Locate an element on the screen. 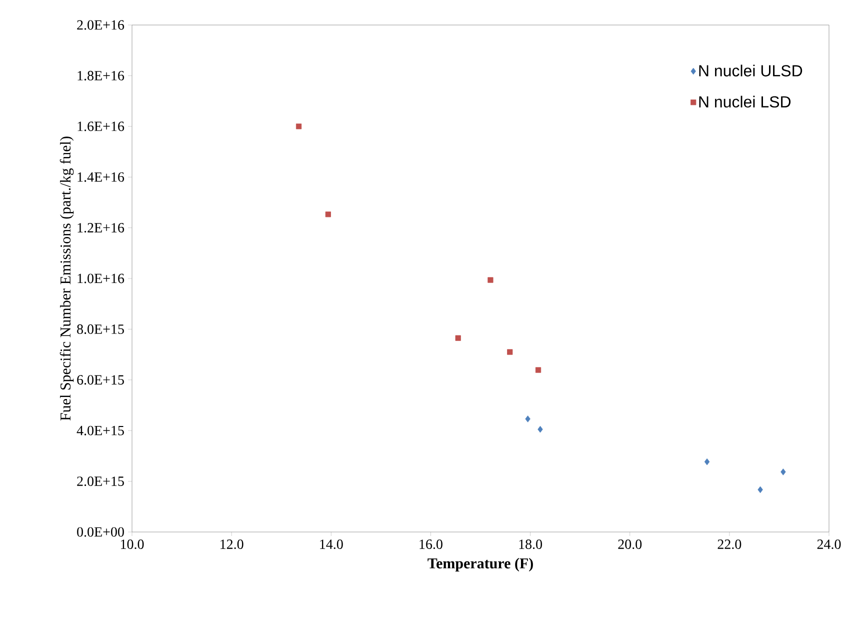 The width and height of the screenshot is (846, 618). x-tick-label: 20.0 is located at coordinates (630, 545).